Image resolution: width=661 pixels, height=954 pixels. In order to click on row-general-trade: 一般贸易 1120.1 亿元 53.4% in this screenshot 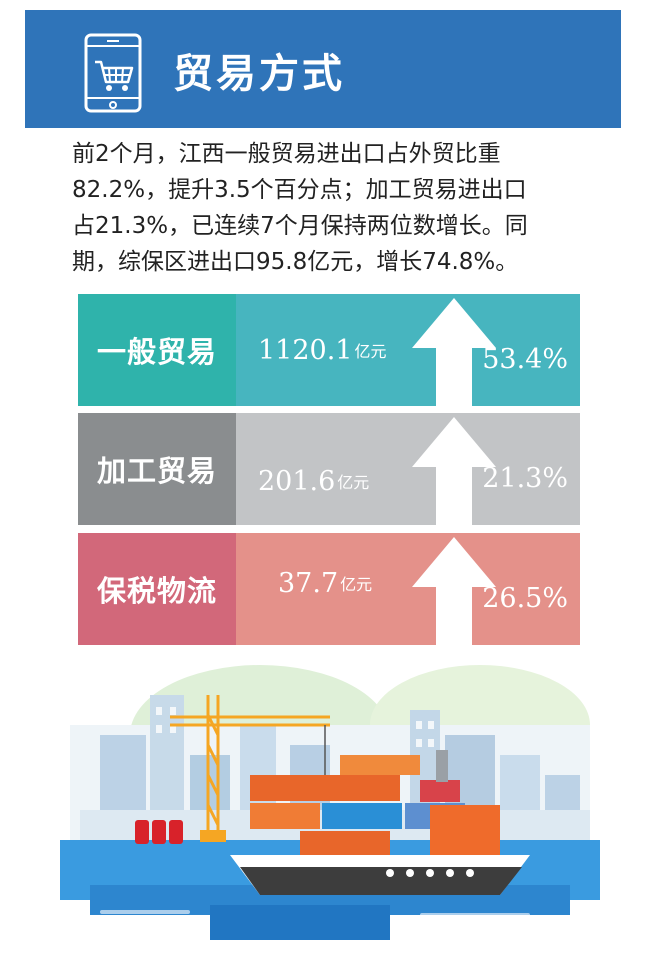, I will do `click(329, 350)`.